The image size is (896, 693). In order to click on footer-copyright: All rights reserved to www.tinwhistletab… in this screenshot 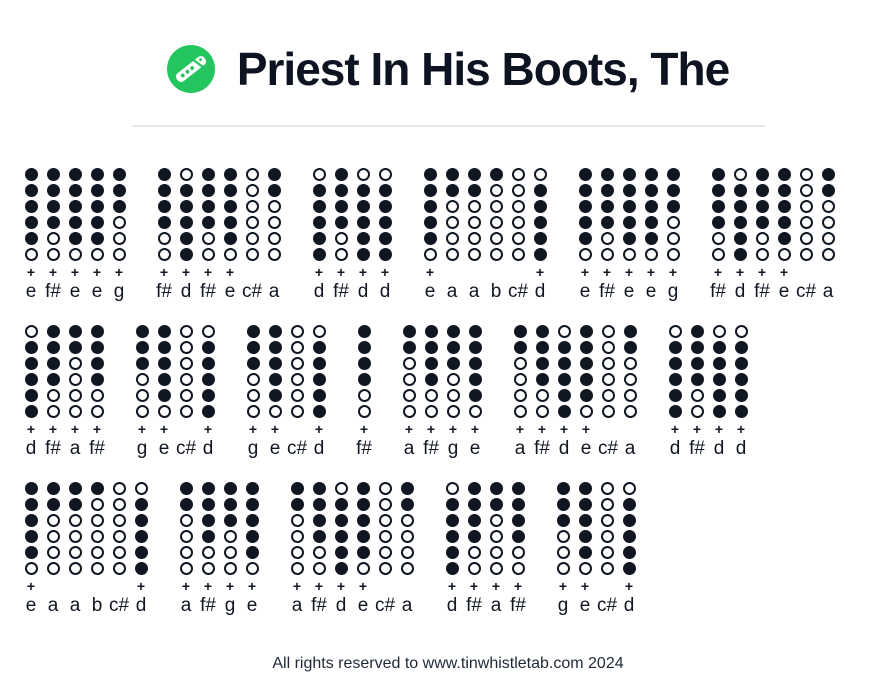, I will do `click(448, 663)`.